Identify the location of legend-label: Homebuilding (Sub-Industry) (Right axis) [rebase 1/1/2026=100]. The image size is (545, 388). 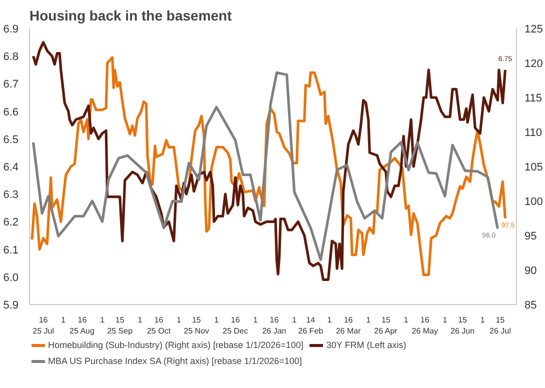
(176, 345).